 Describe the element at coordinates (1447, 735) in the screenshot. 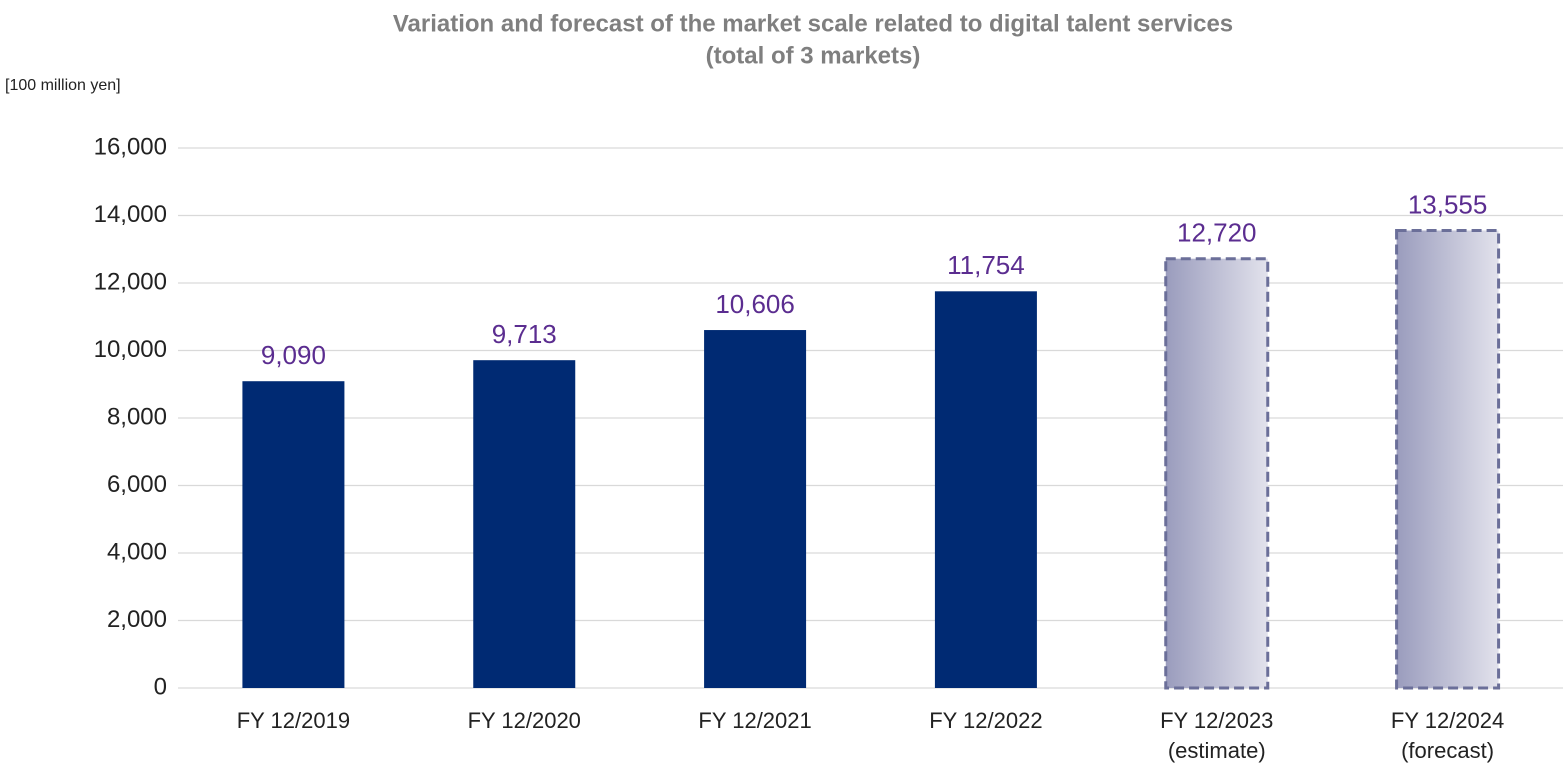

I see `x-tick-label: FY 12/2024 (forecast)` at that location.